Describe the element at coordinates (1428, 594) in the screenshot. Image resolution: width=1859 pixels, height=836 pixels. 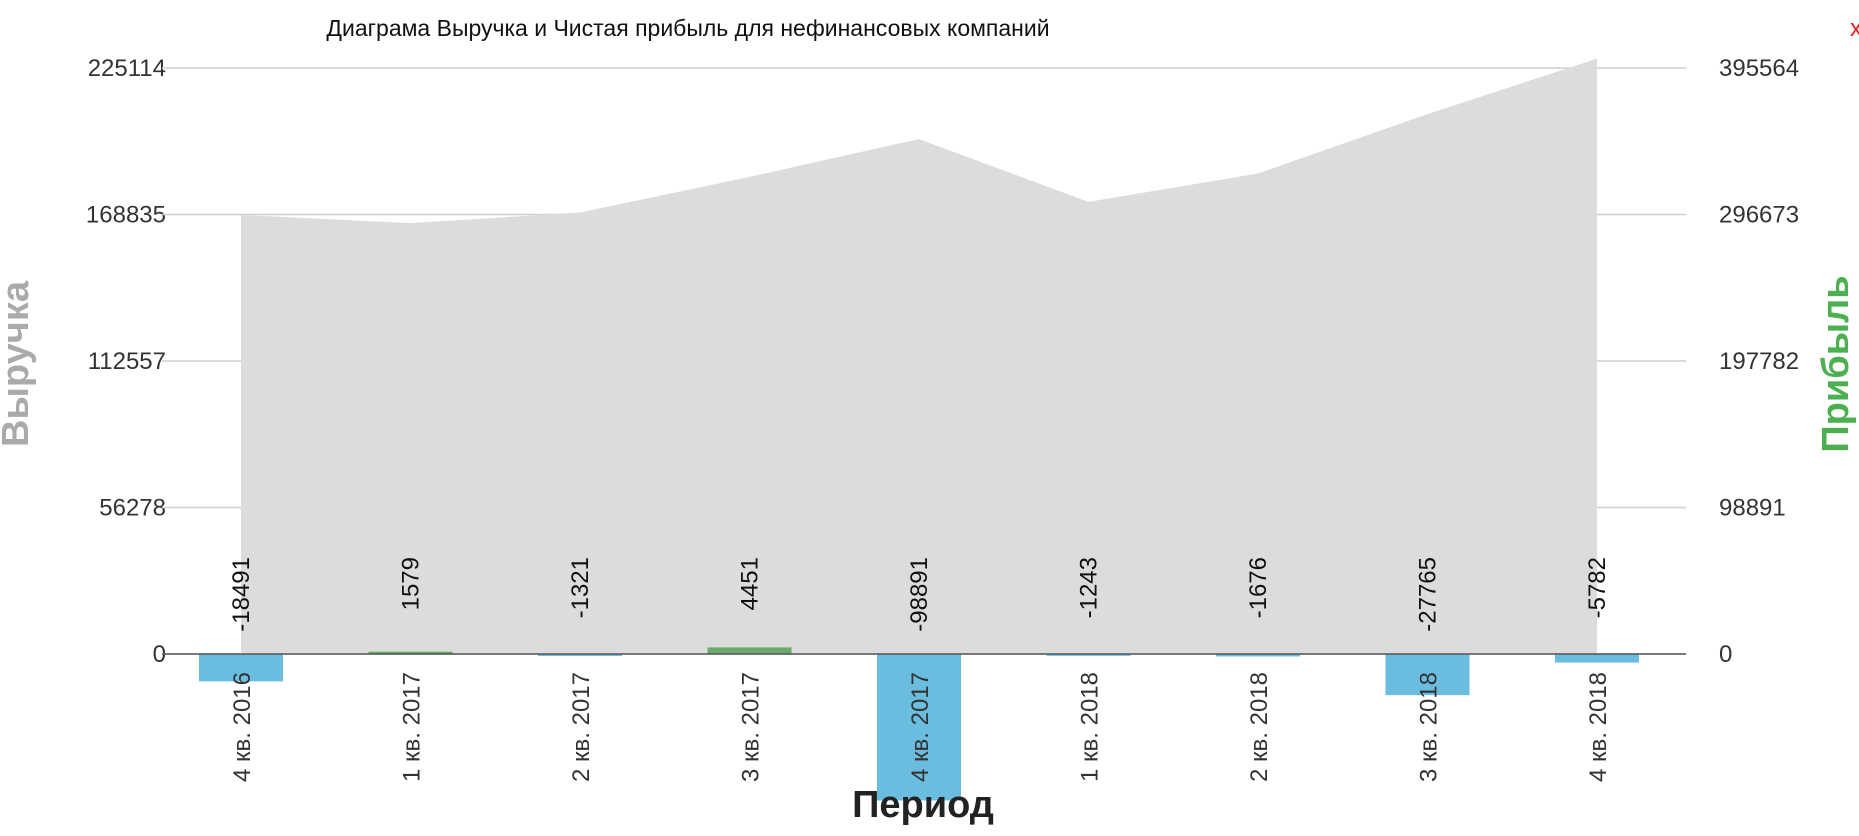
I see `bar-value-label: -27765` at that location.